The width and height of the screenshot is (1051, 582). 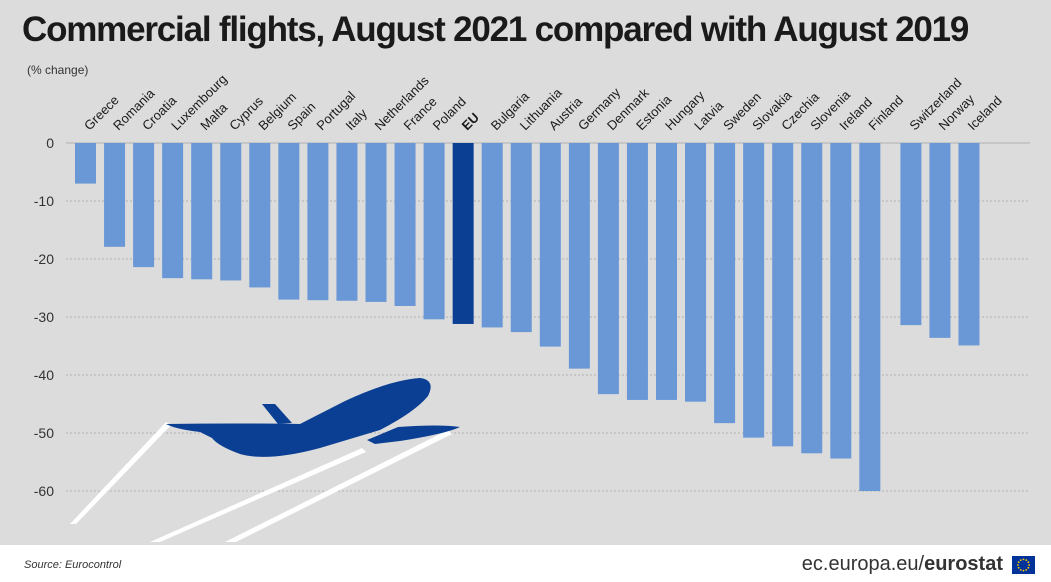 I want to click on bar-slovenia, so click(x=812, y=298).